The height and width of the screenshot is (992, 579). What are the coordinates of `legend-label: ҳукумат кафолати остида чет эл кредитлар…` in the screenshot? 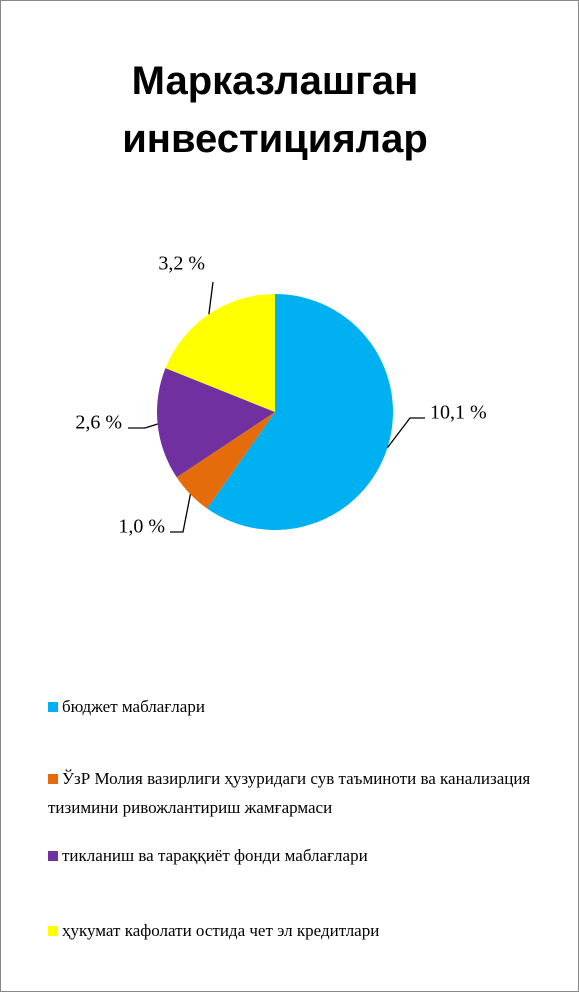 It's located at (221, 930).